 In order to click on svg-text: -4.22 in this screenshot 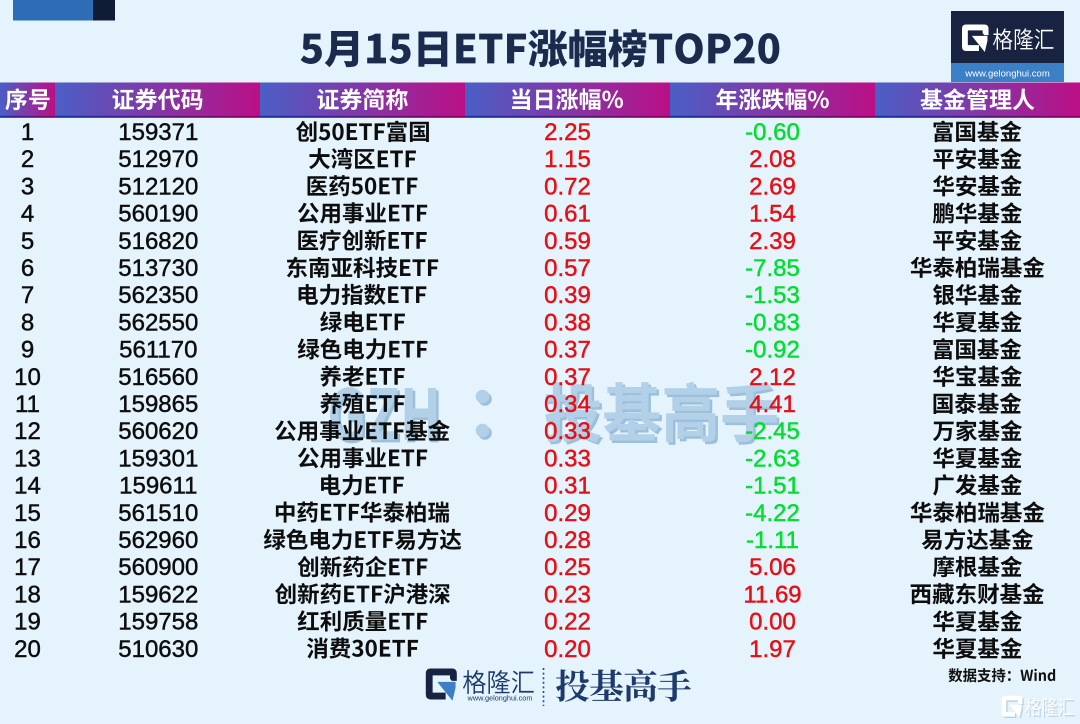, I will do `click(772, 513)`.